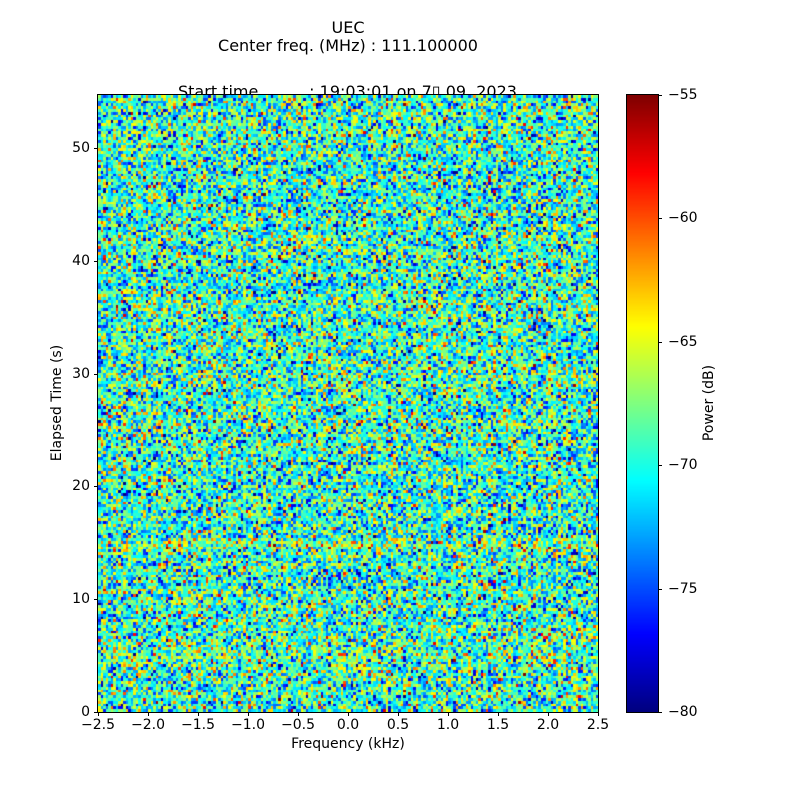 The width and height of the screenshot is (800, 800). I want to click on x-tick-label: 0.0, so click(348, 725).